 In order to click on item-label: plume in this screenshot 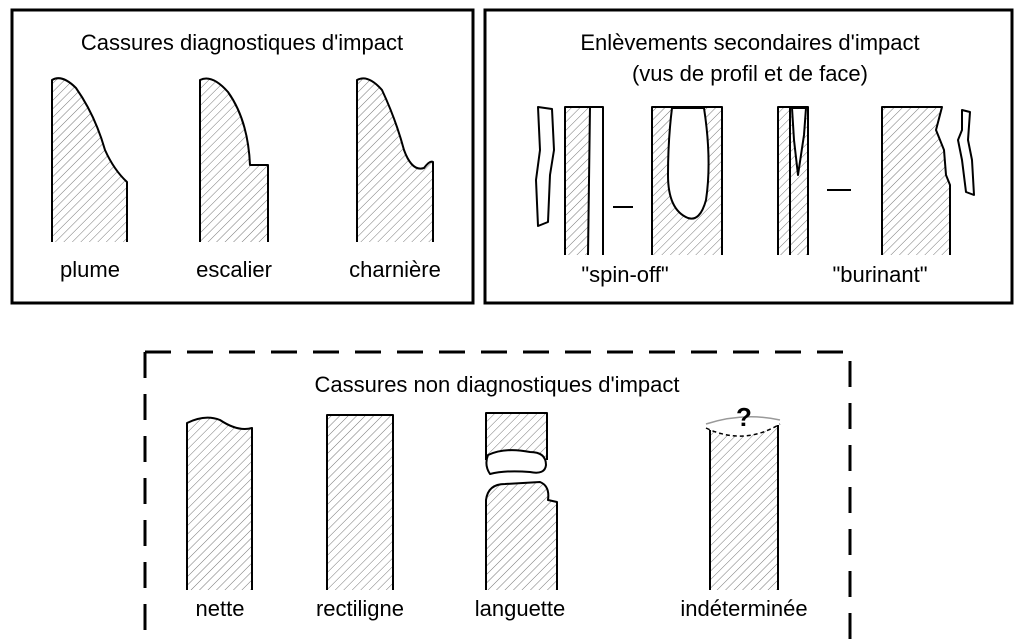, I will do `click(90, 269)`.